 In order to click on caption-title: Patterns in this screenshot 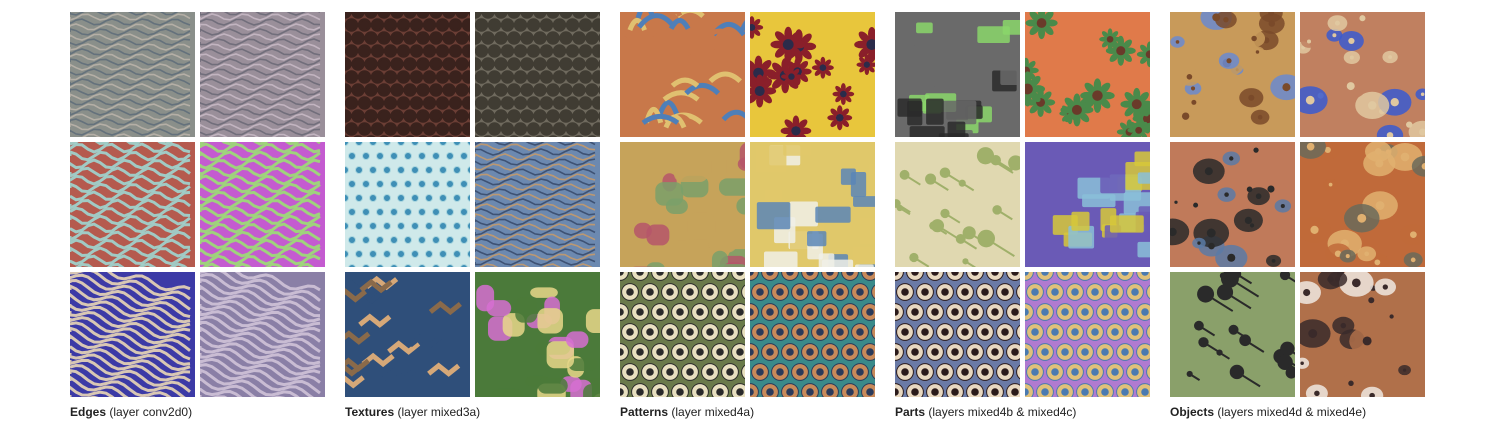, I will do `click(644, 412)`.